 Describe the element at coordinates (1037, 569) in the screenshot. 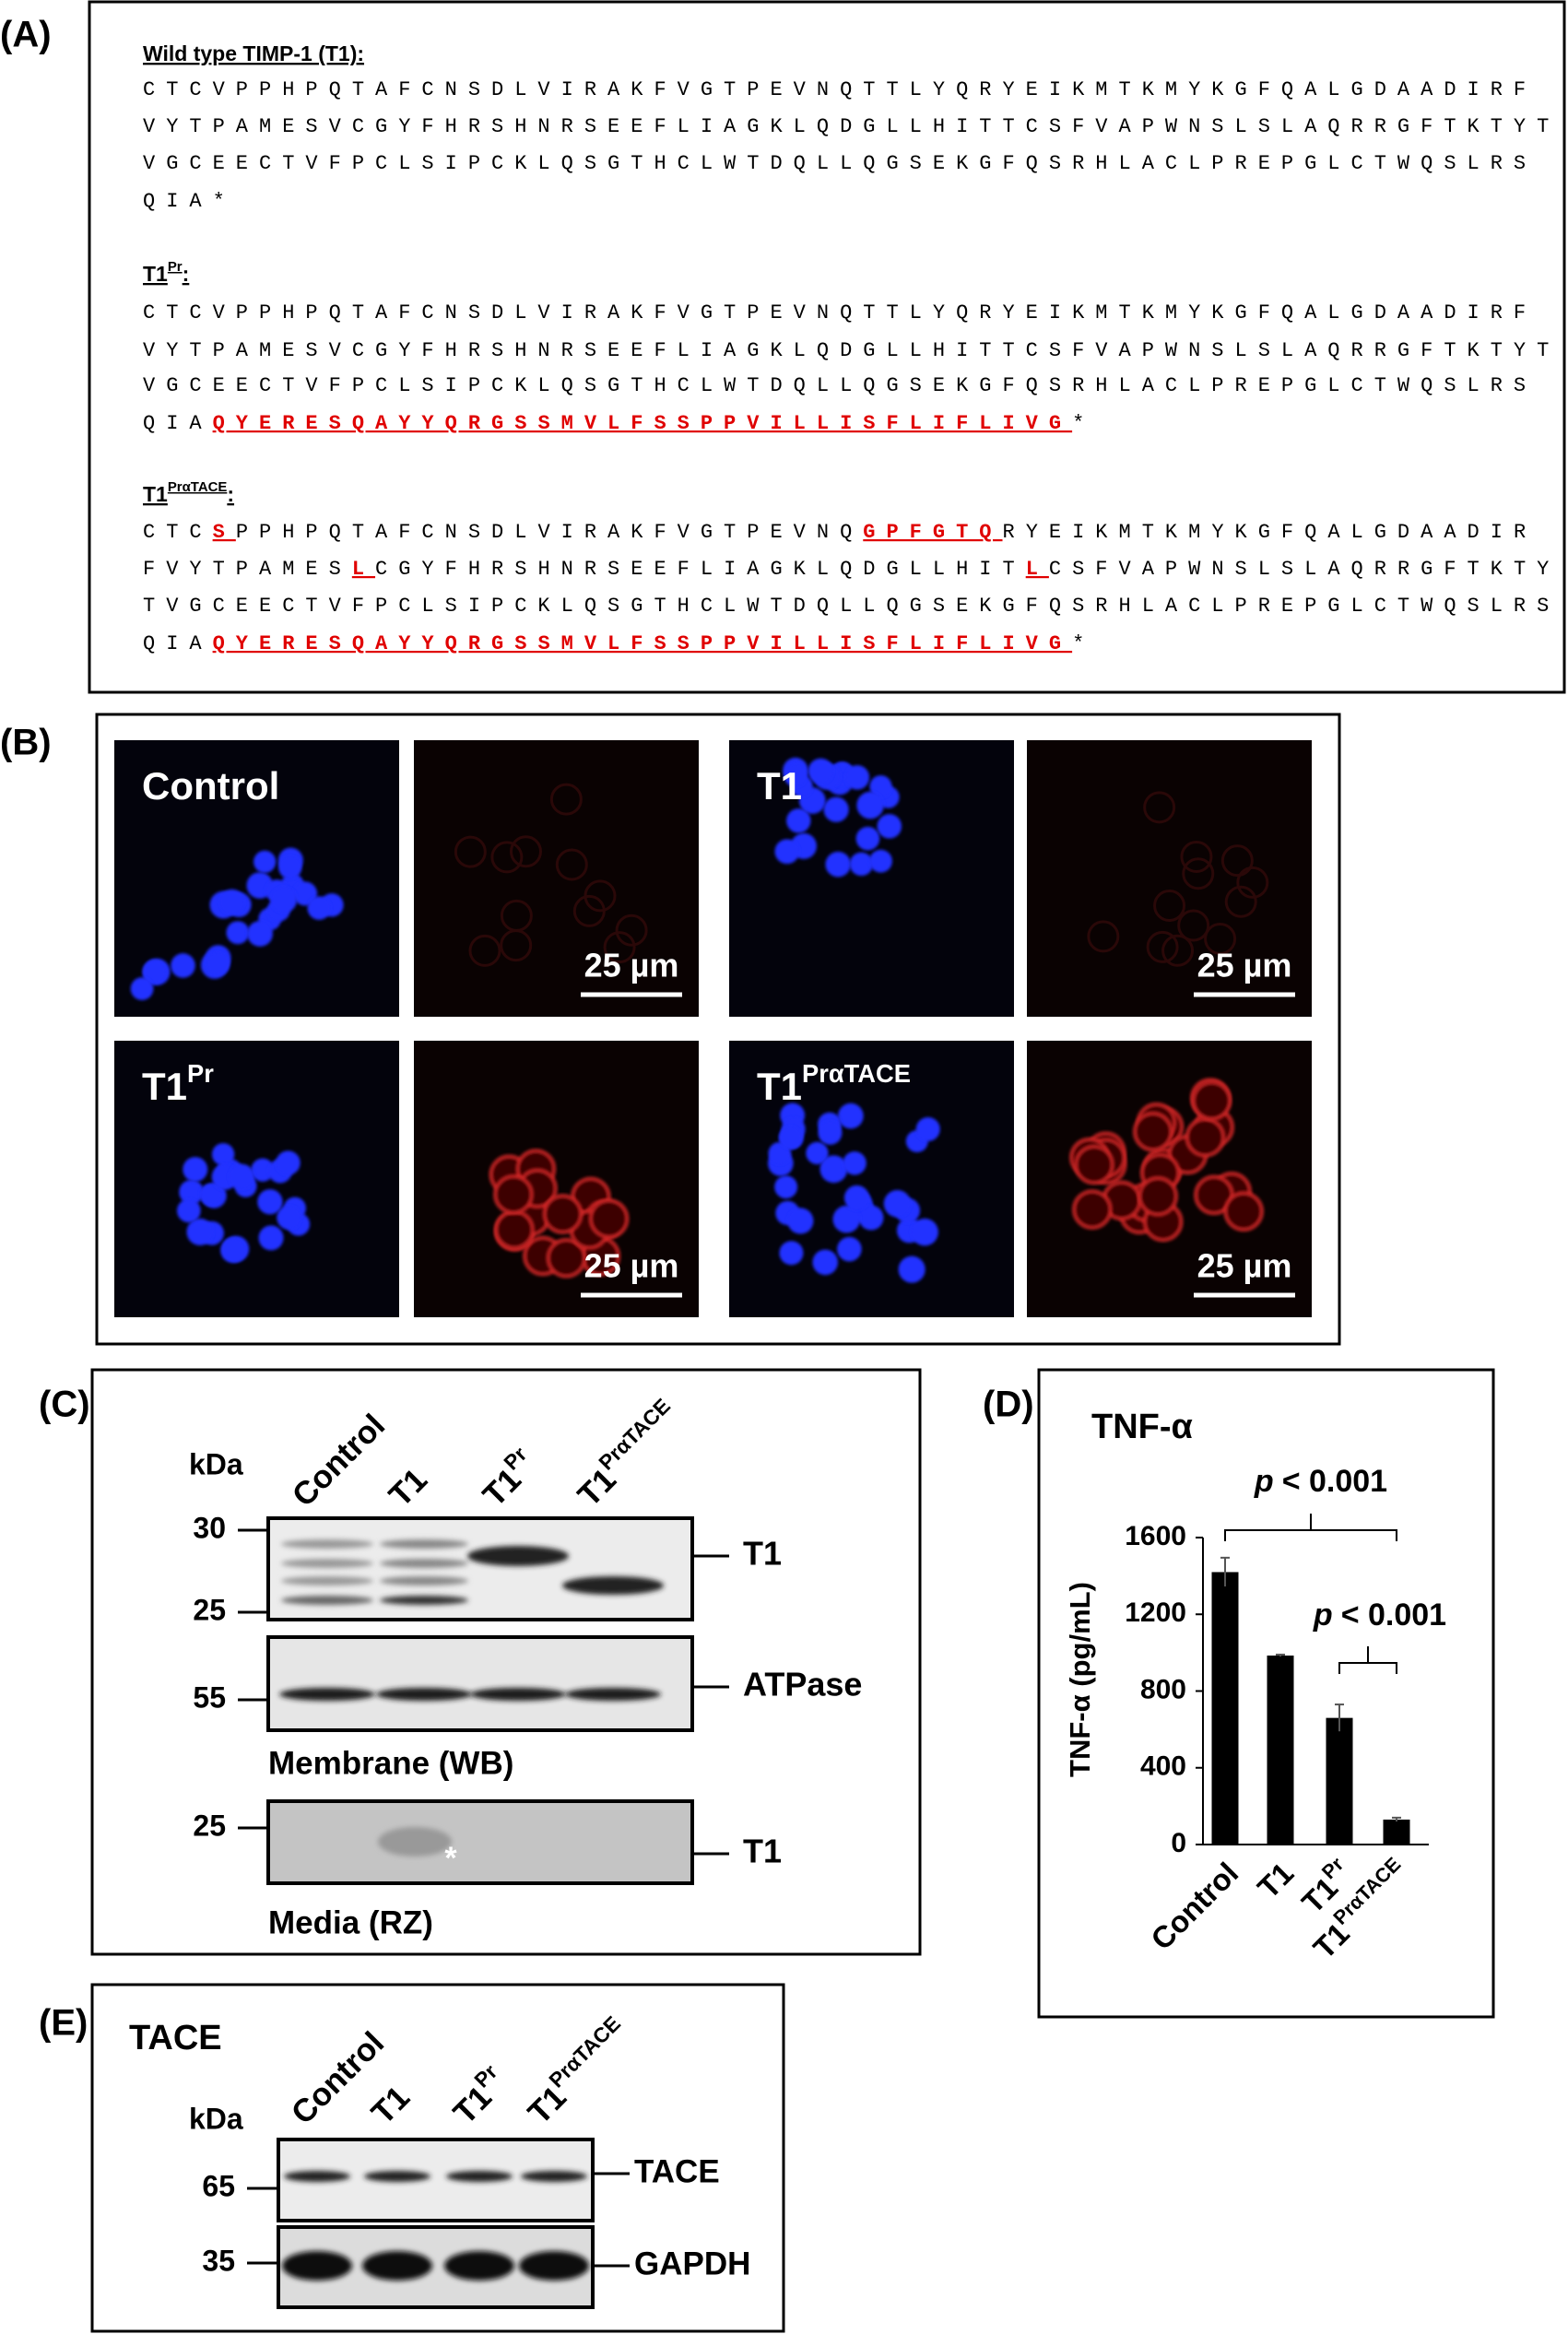

I see `mutated-residues: L` at that location.